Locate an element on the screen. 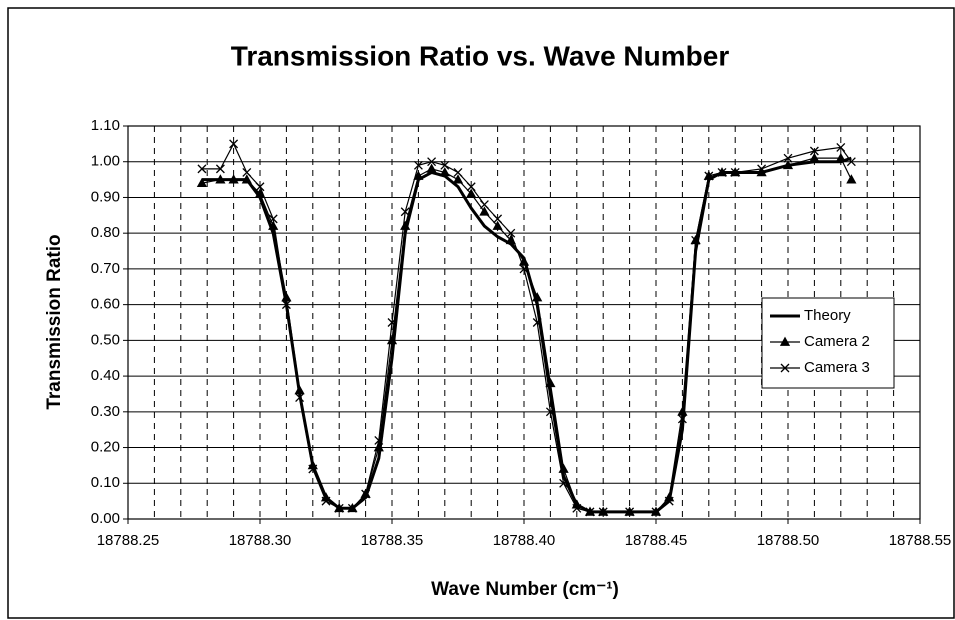 The width and height of the screenshot is (955, 620). y-tick-label: 1.10 is located at coordinates (105, 125).